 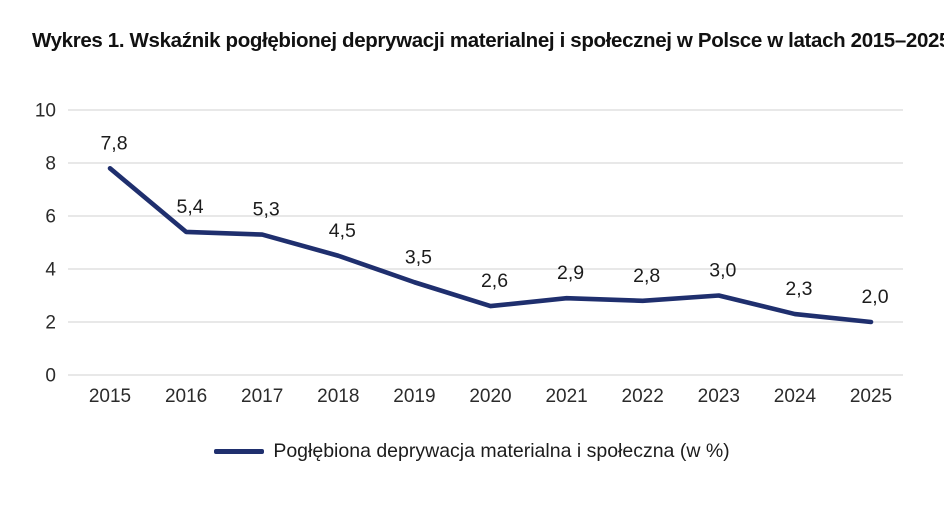 What do you see at coordinates (50, 164) in the screenshot?
I see `y-axis-tick-label: 8` at bounding box center [50, 164].